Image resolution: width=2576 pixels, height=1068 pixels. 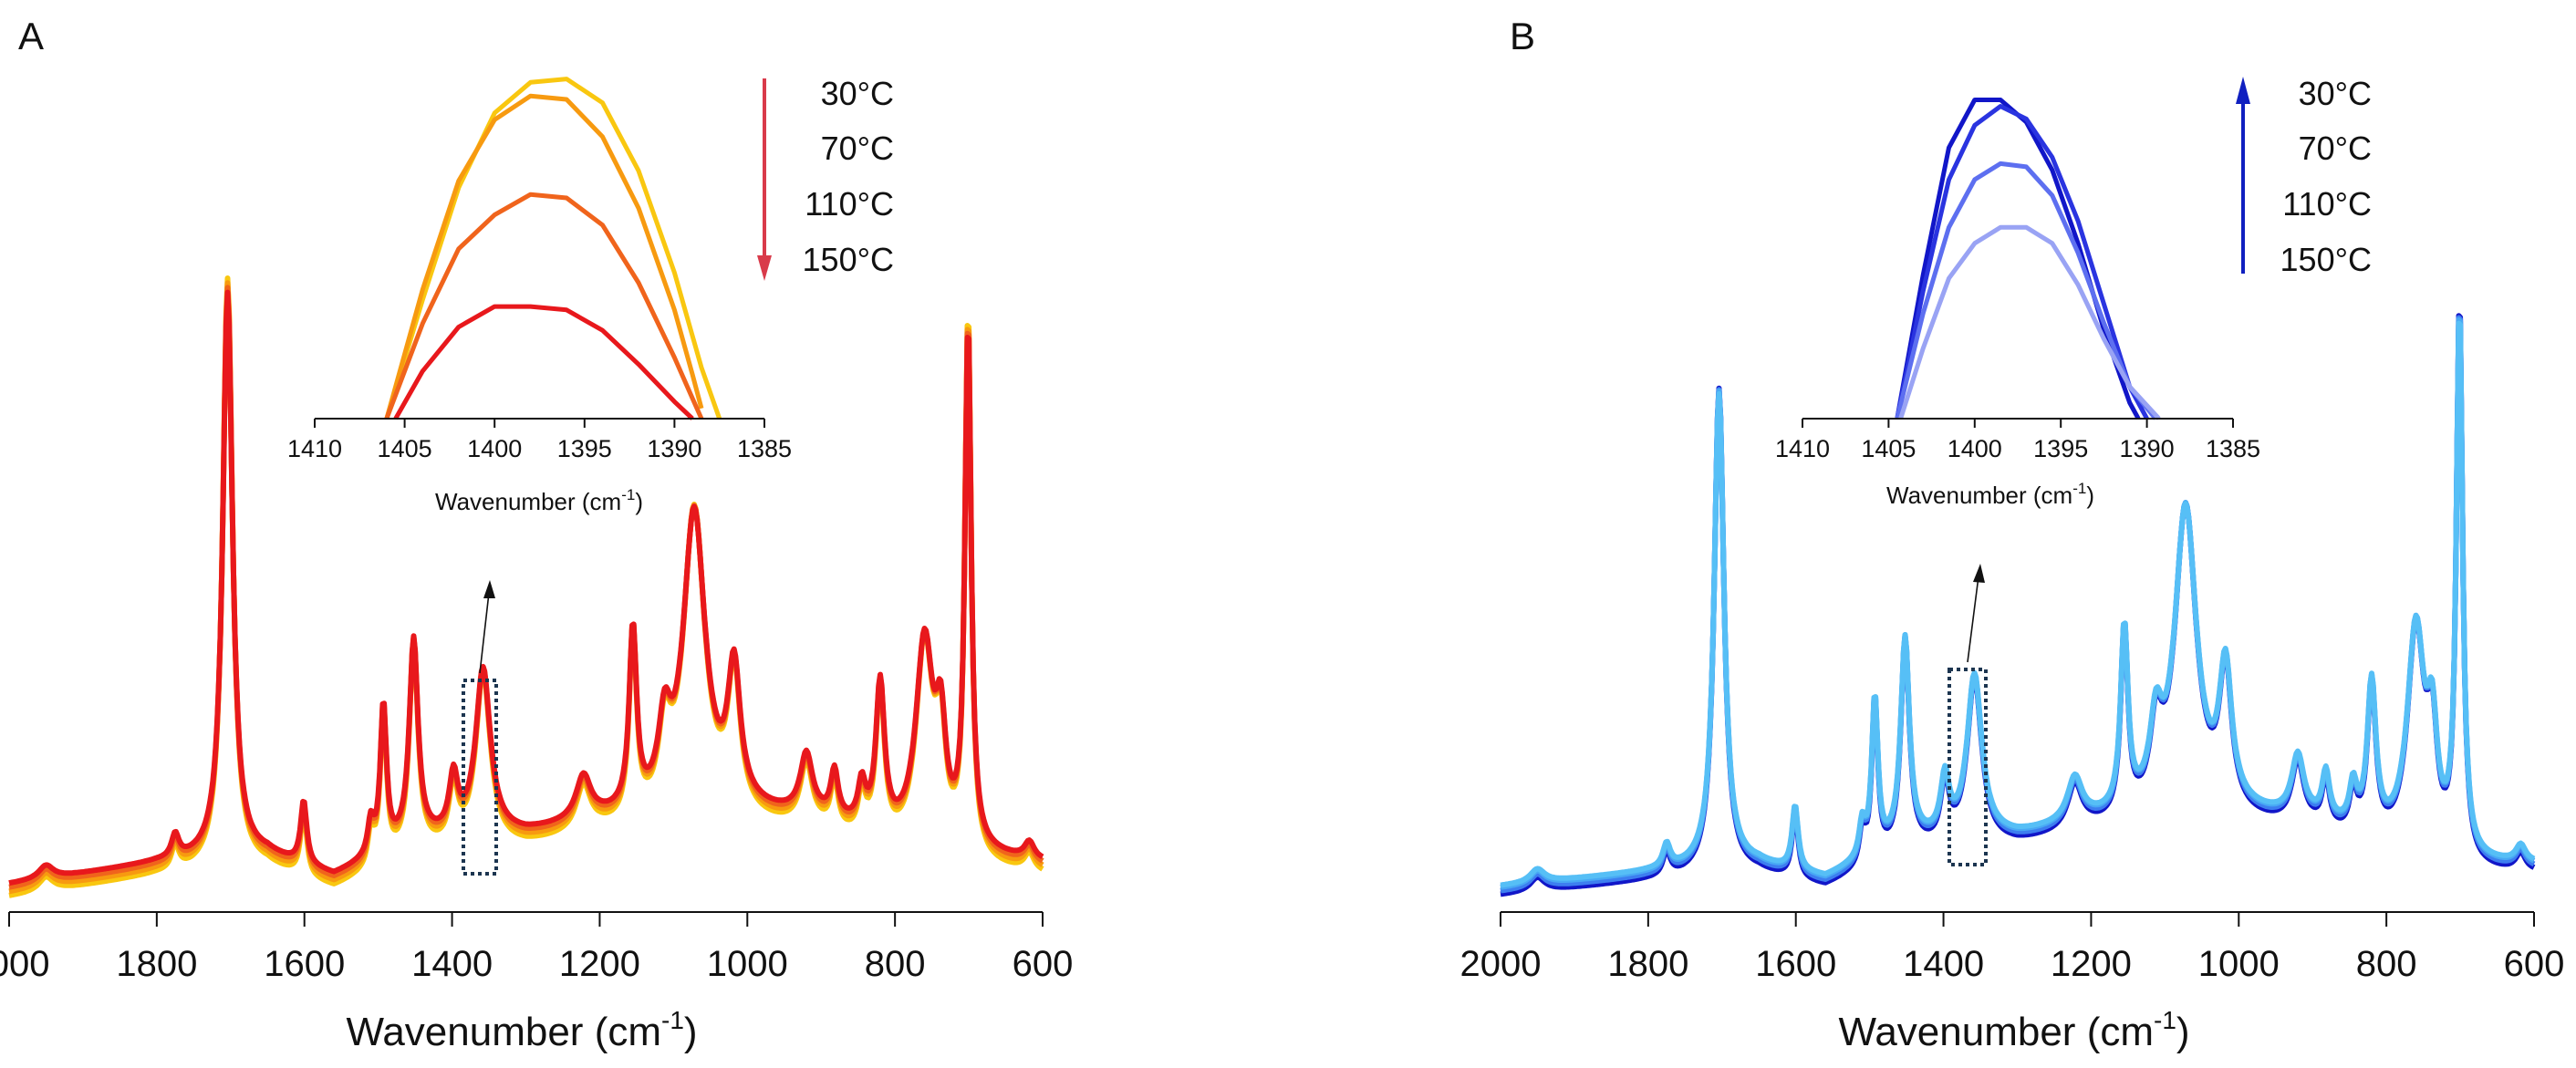 What do you see at coordinates (849, 204) in the screenshot?
I see `panel-a-legend-label-110: 110°C` at bounding box center [849, 204].